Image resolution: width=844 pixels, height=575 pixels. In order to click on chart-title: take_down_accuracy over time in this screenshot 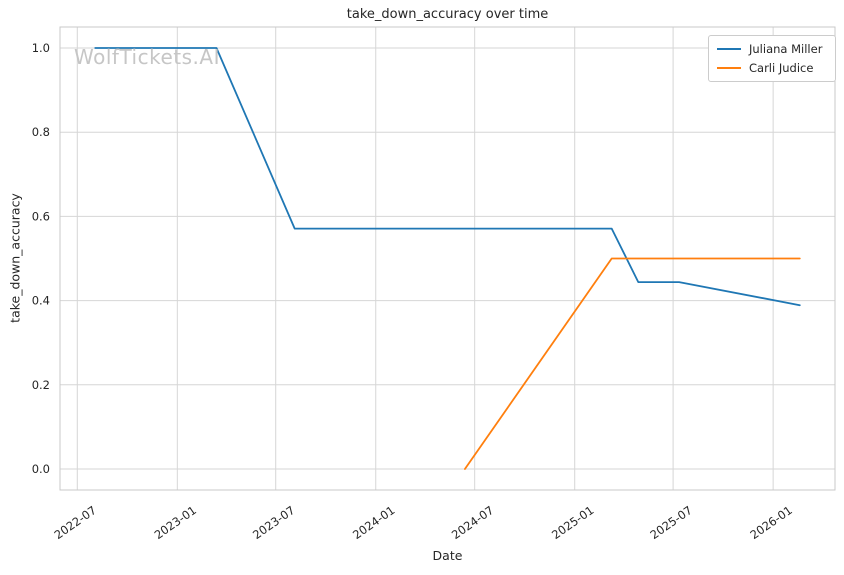, I will do `click(447, 14)`.